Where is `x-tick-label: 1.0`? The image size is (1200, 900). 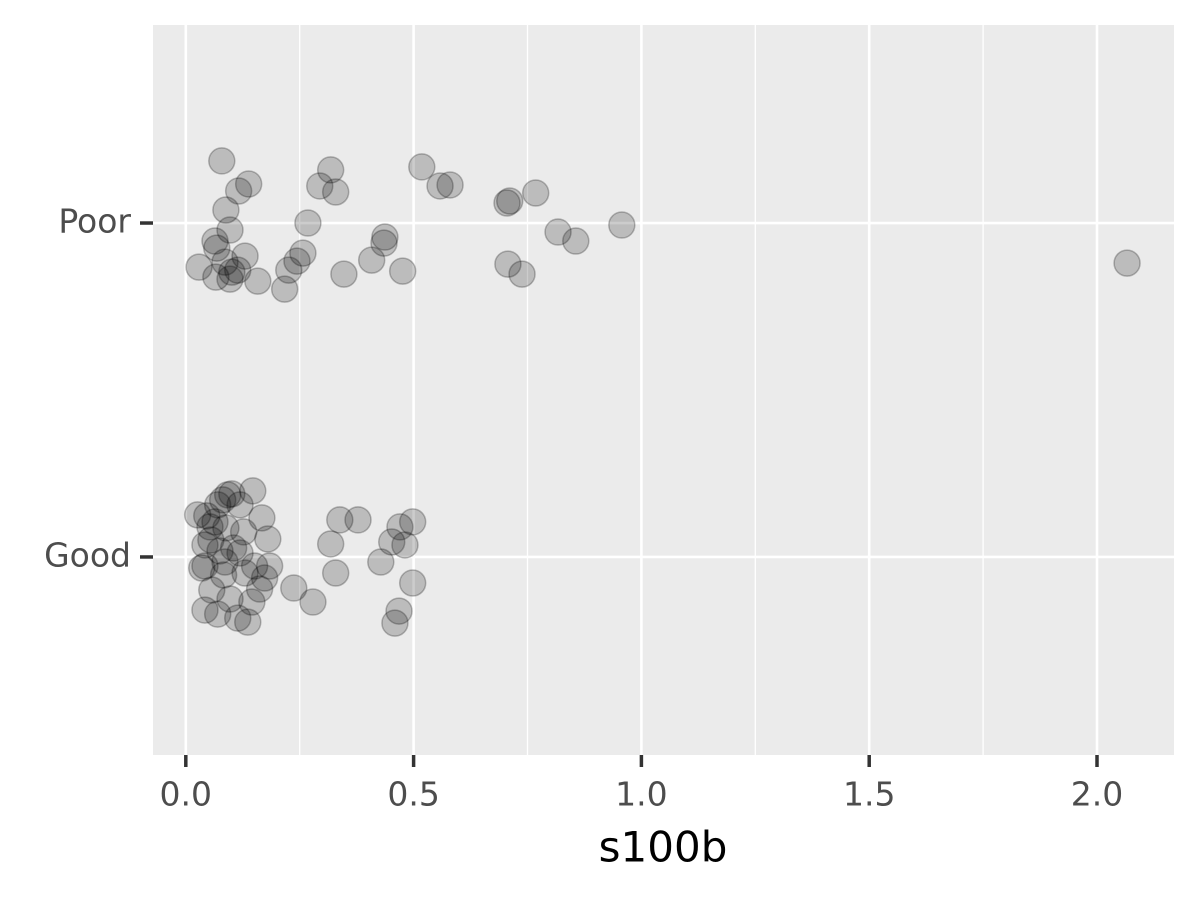
x-tick-label: 1.0 is located at coordinates (641, 794).